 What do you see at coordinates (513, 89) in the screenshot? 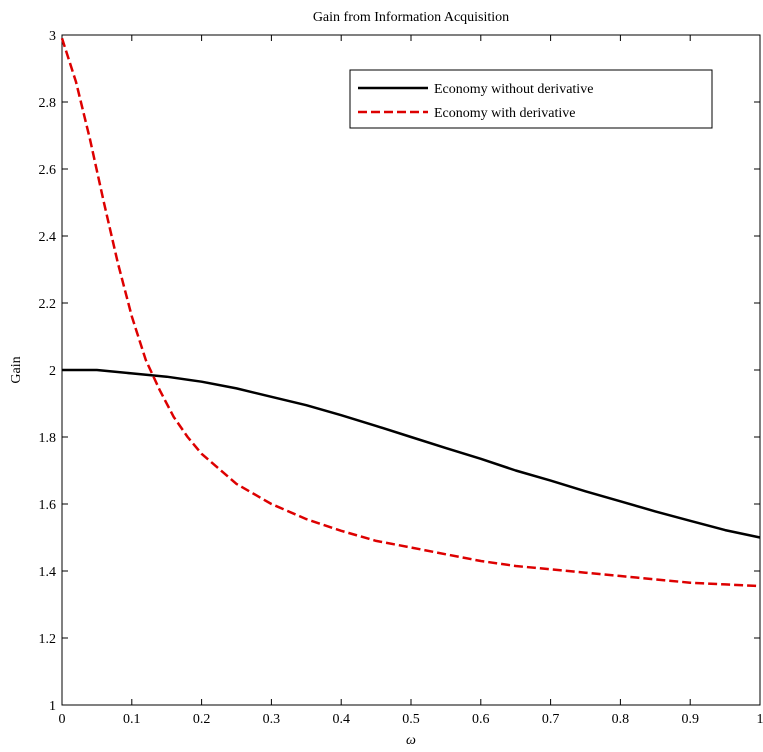
I see `legend-label-1: Economy without derivative` at bounding box center [513, 89].